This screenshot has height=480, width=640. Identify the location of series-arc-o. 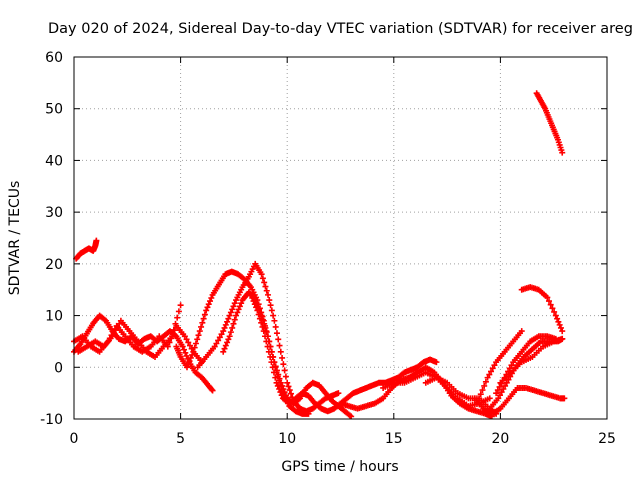
(531, 360).